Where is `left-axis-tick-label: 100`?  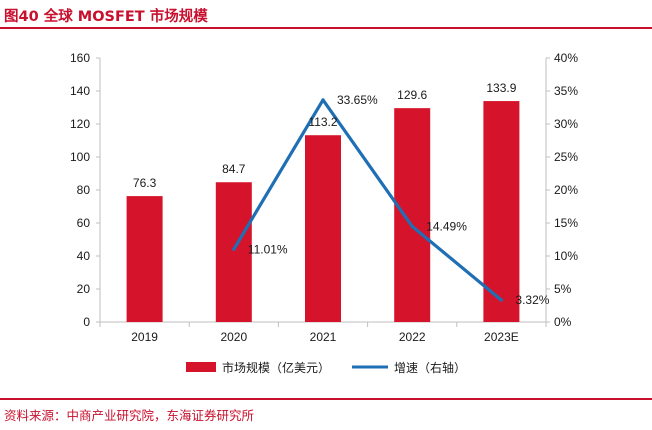
left-axis-tick-label: 100 is located at coordinates (80, 157).